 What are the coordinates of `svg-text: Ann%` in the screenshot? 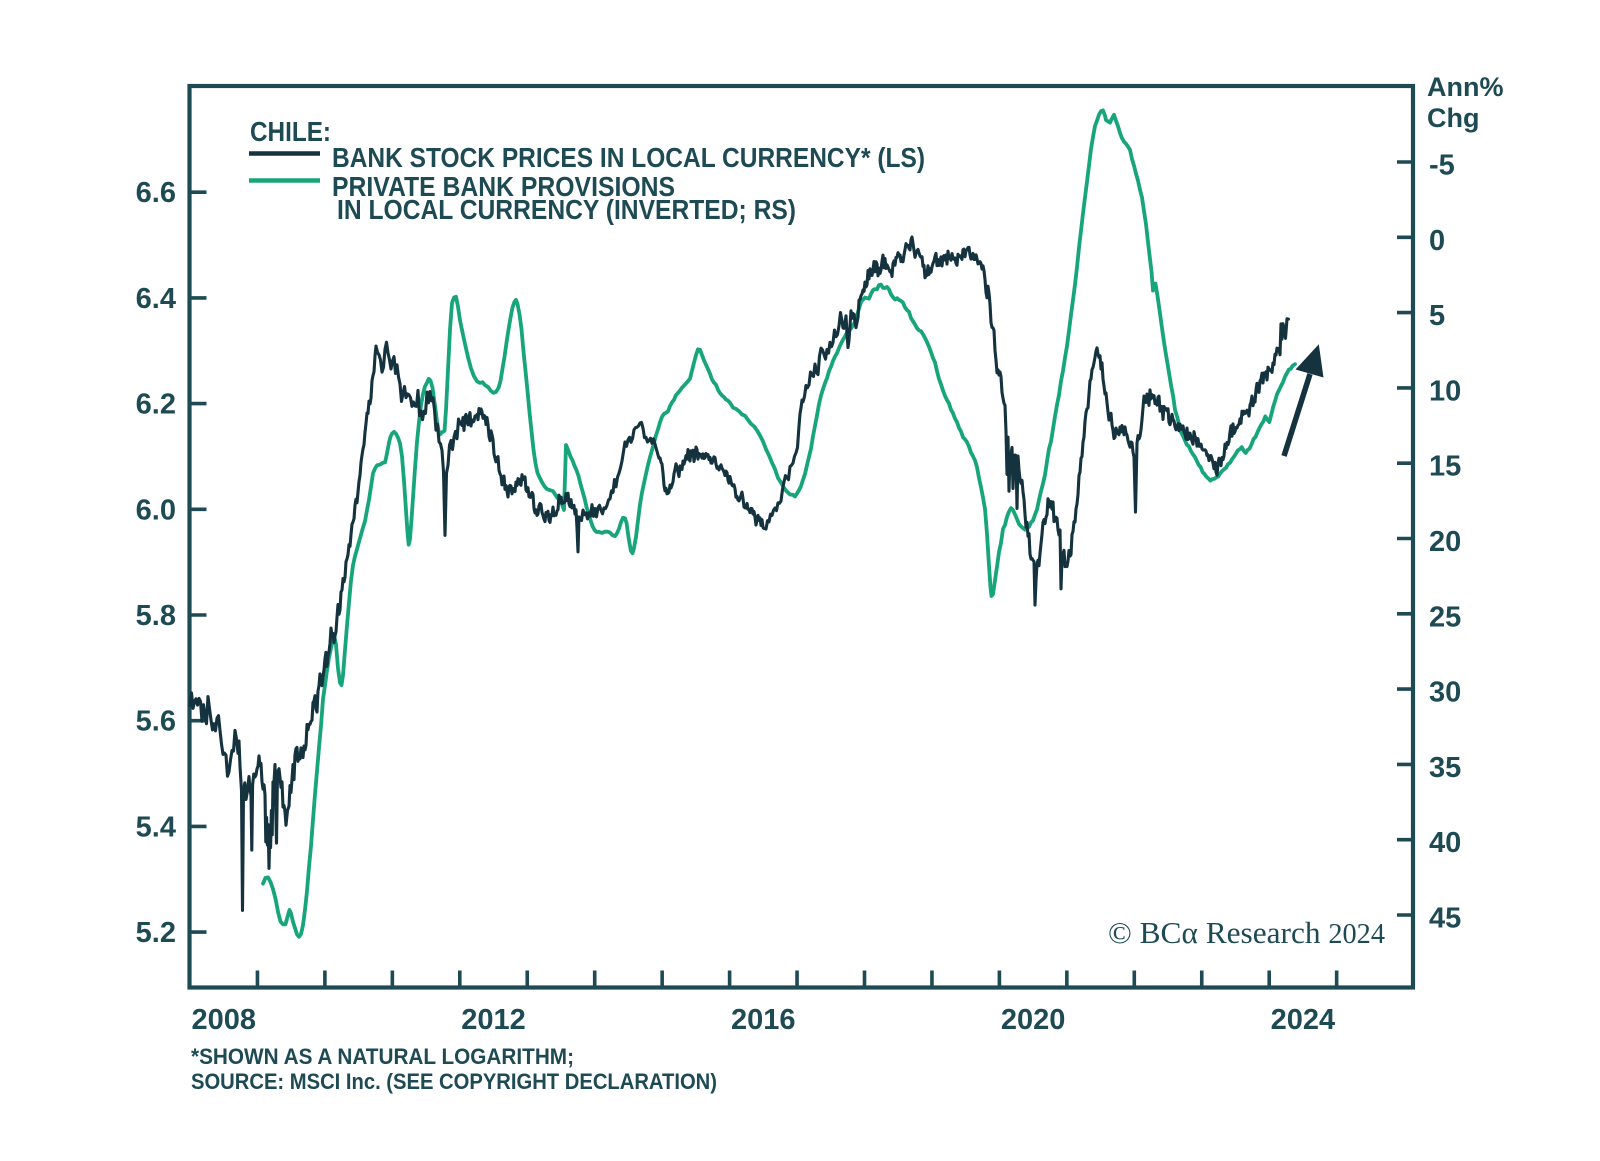 It's located at (1465, 87).